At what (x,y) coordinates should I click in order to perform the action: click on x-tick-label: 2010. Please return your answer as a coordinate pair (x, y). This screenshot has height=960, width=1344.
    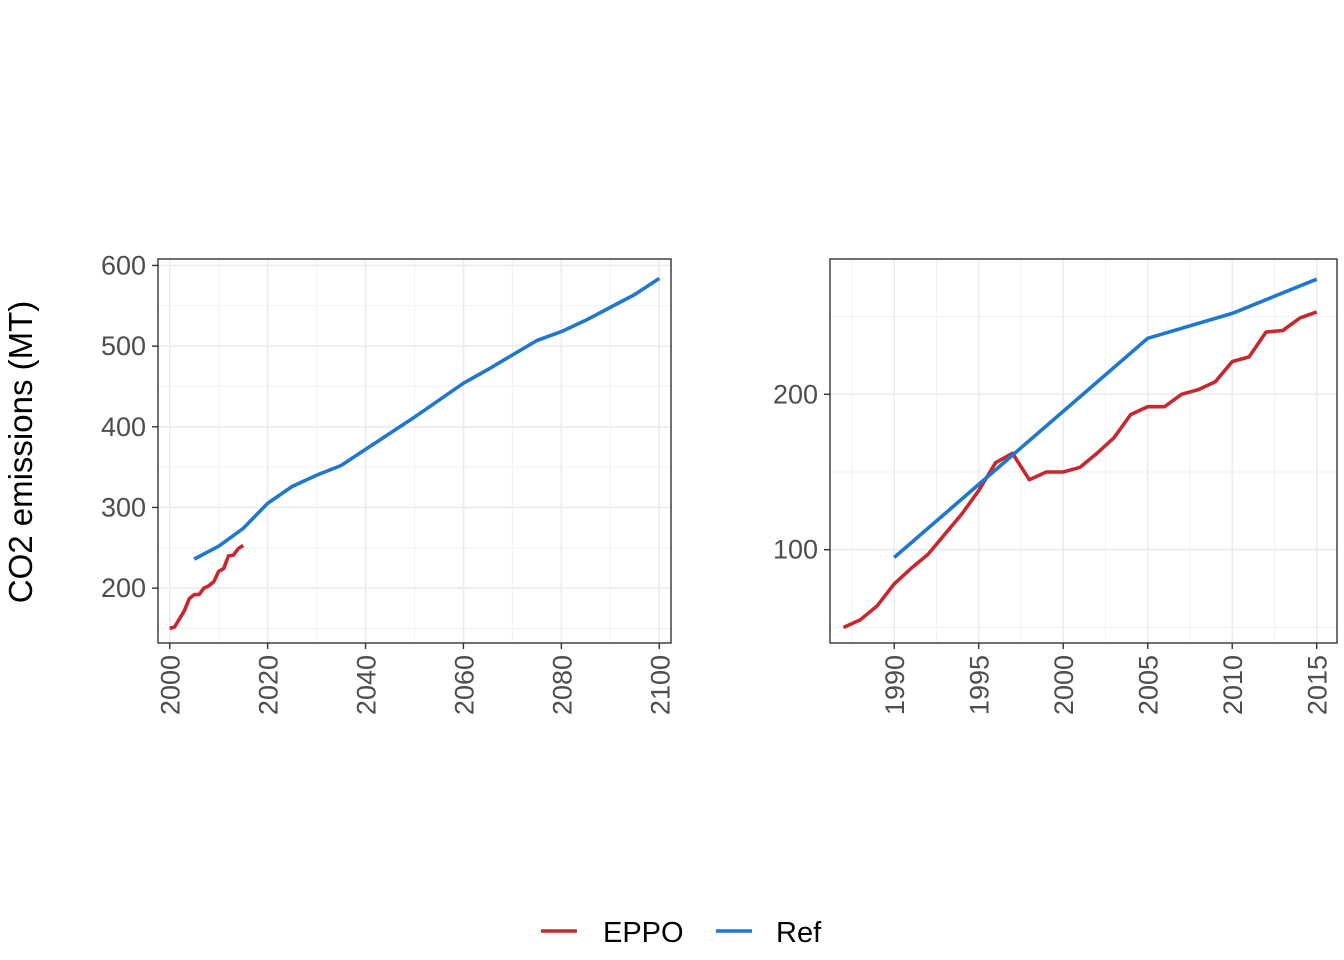
    Looking at the image, I should click on (1233, 685).